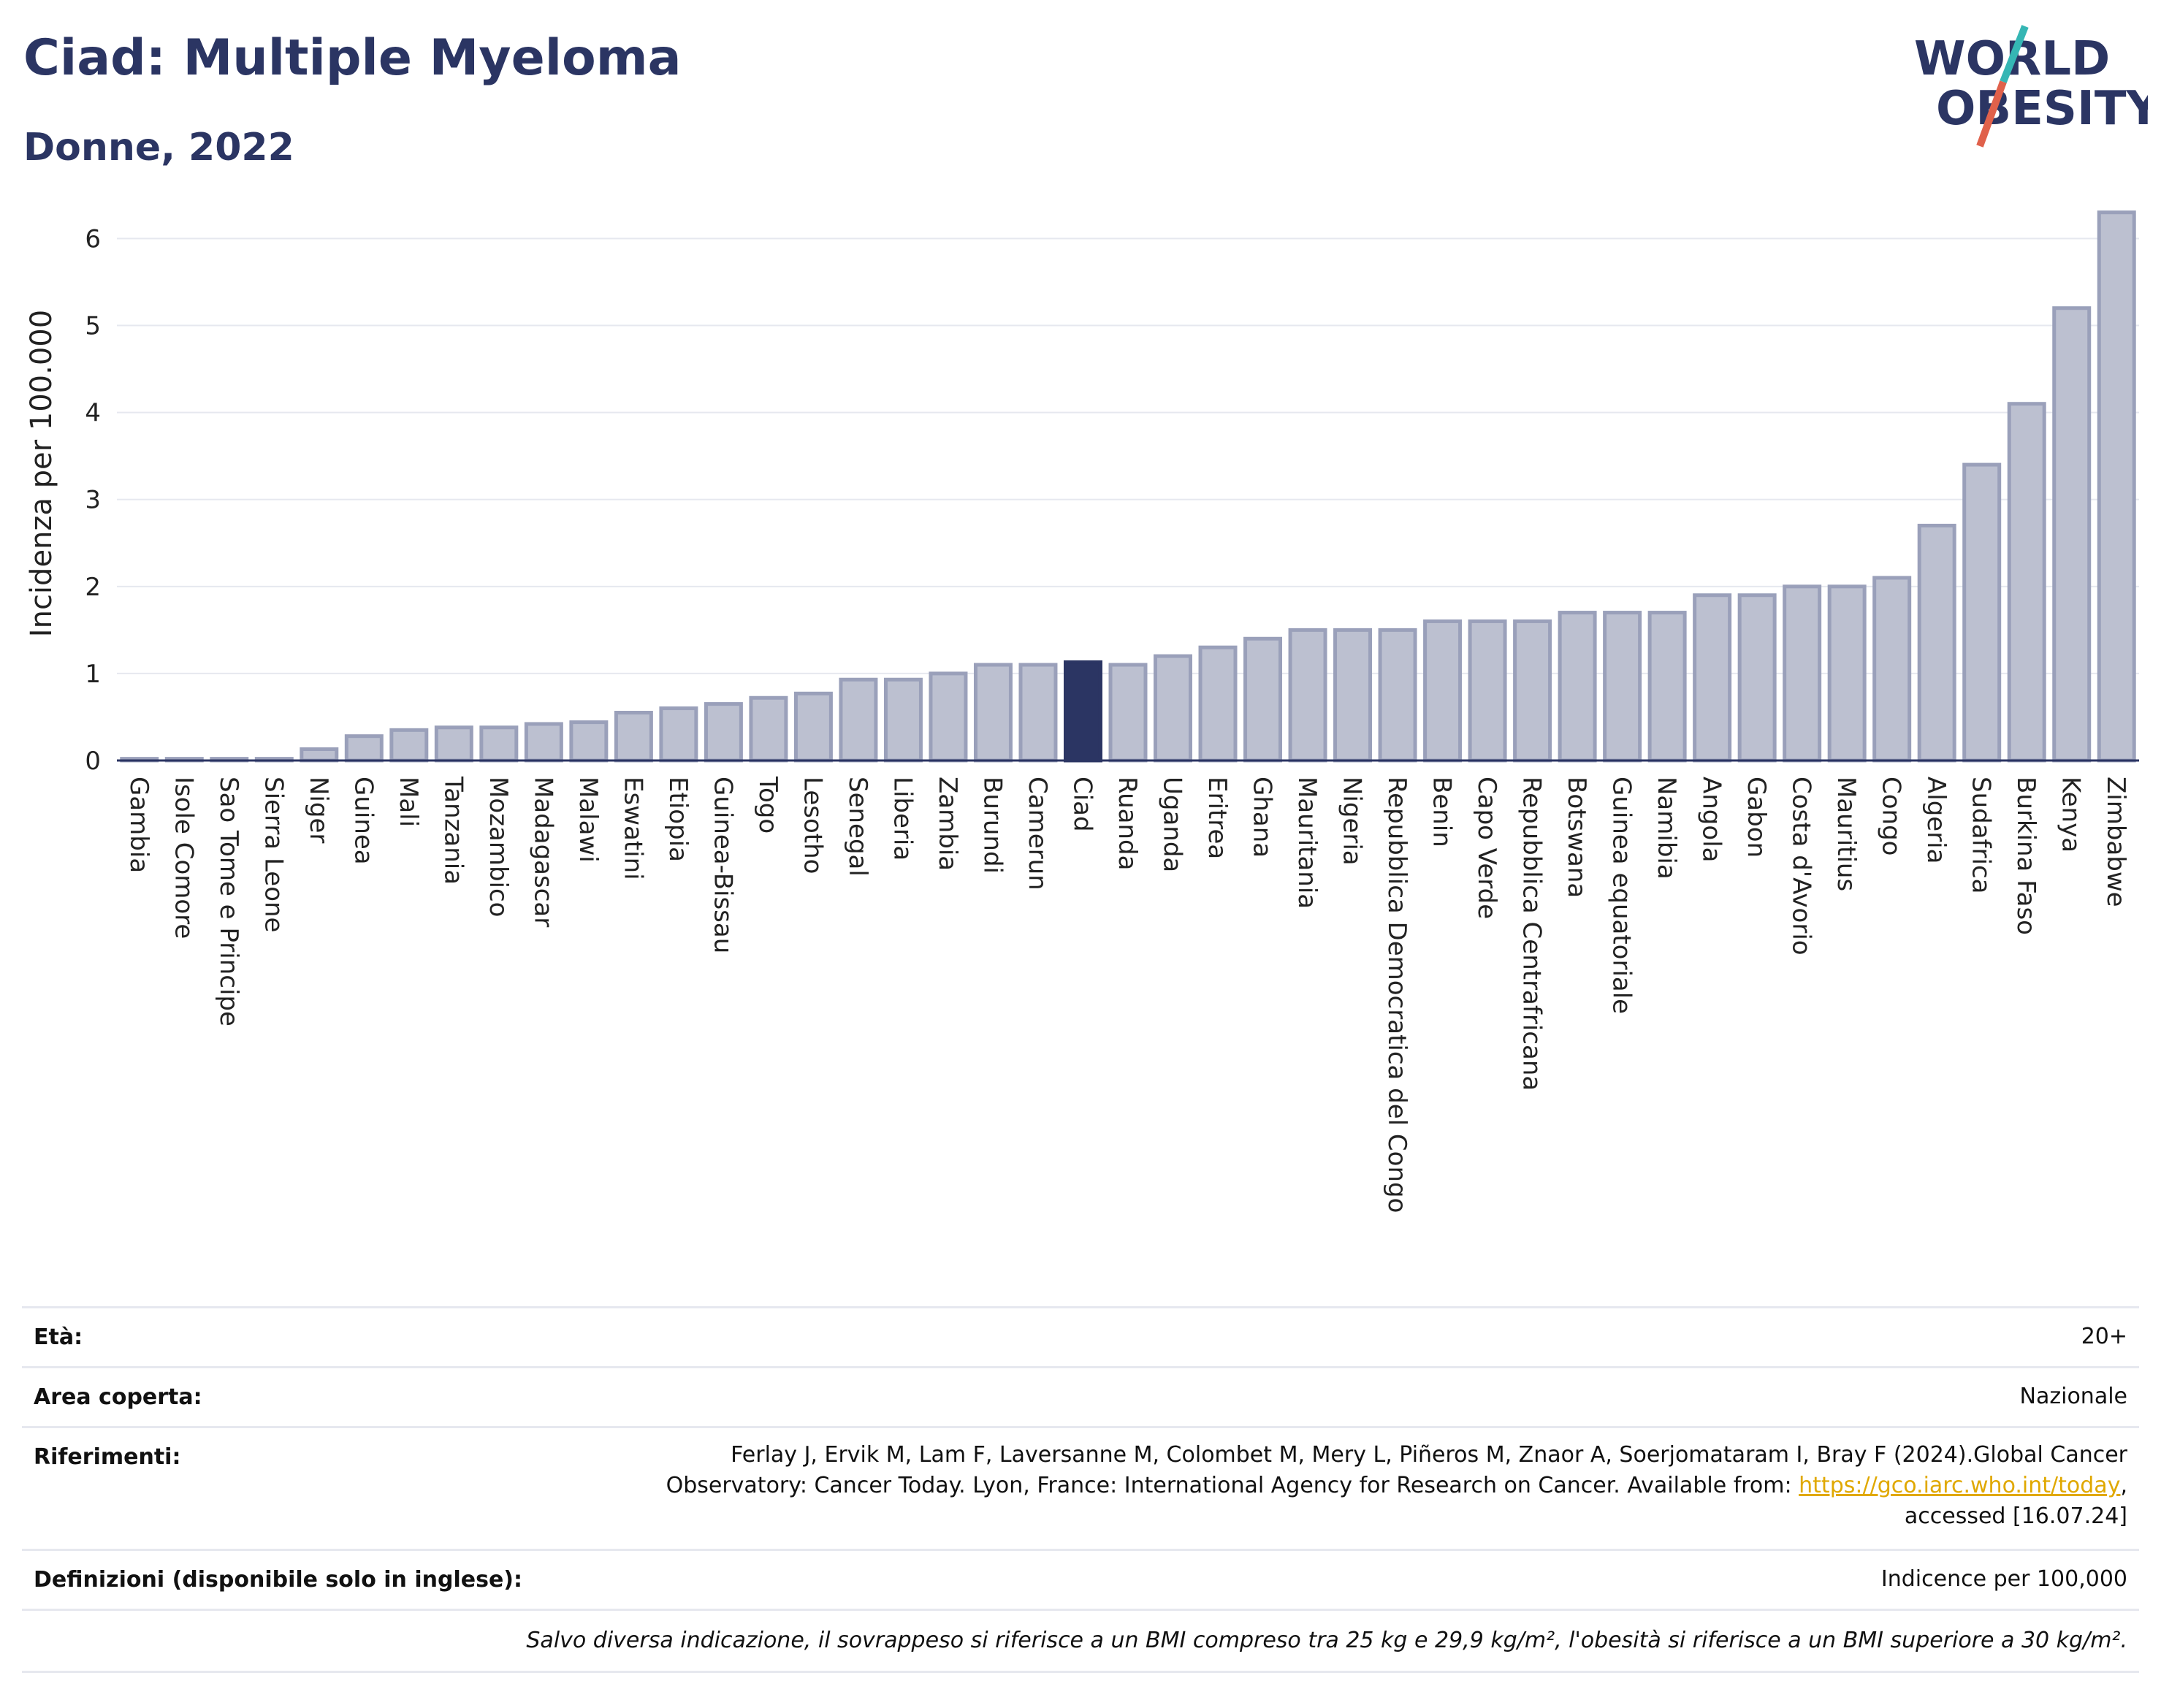 The width and height of the screenshot is (2161, 1708). What do you see at coordinates (363, 821) in the screenshot?
I see `x-tick-label: Guinea` at bounding box center [363, 821].